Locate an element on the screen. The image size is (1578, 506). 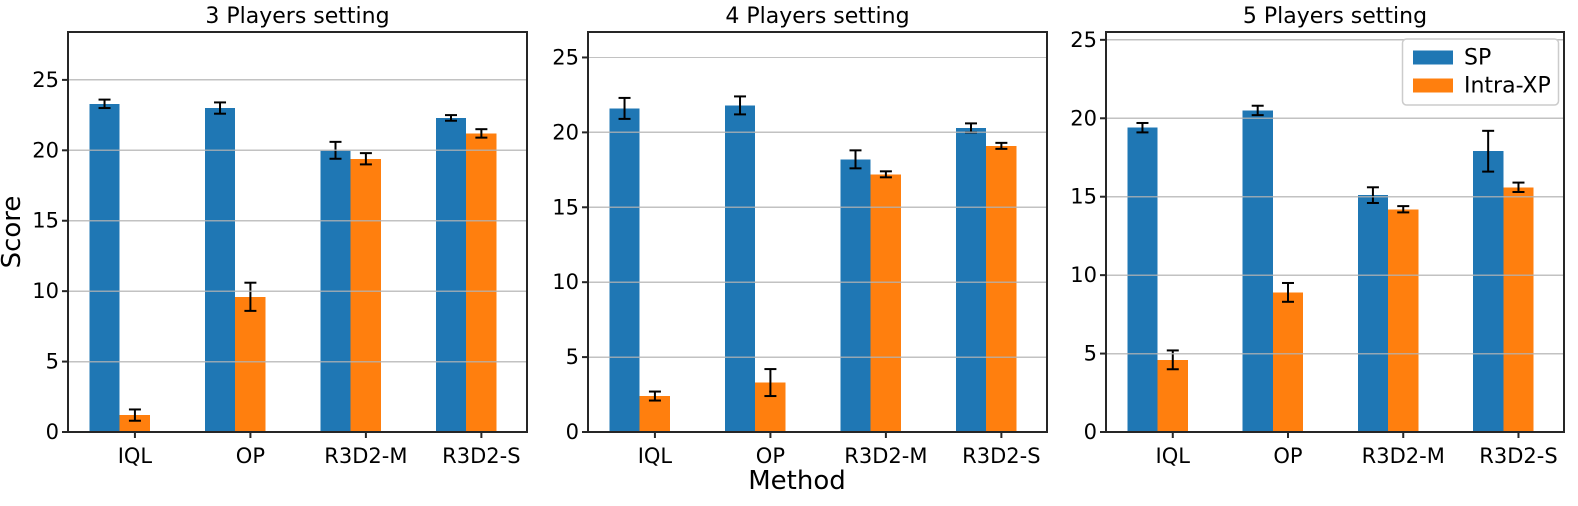
legend: SP Intra-XP is located at coordinates (1480, 72).